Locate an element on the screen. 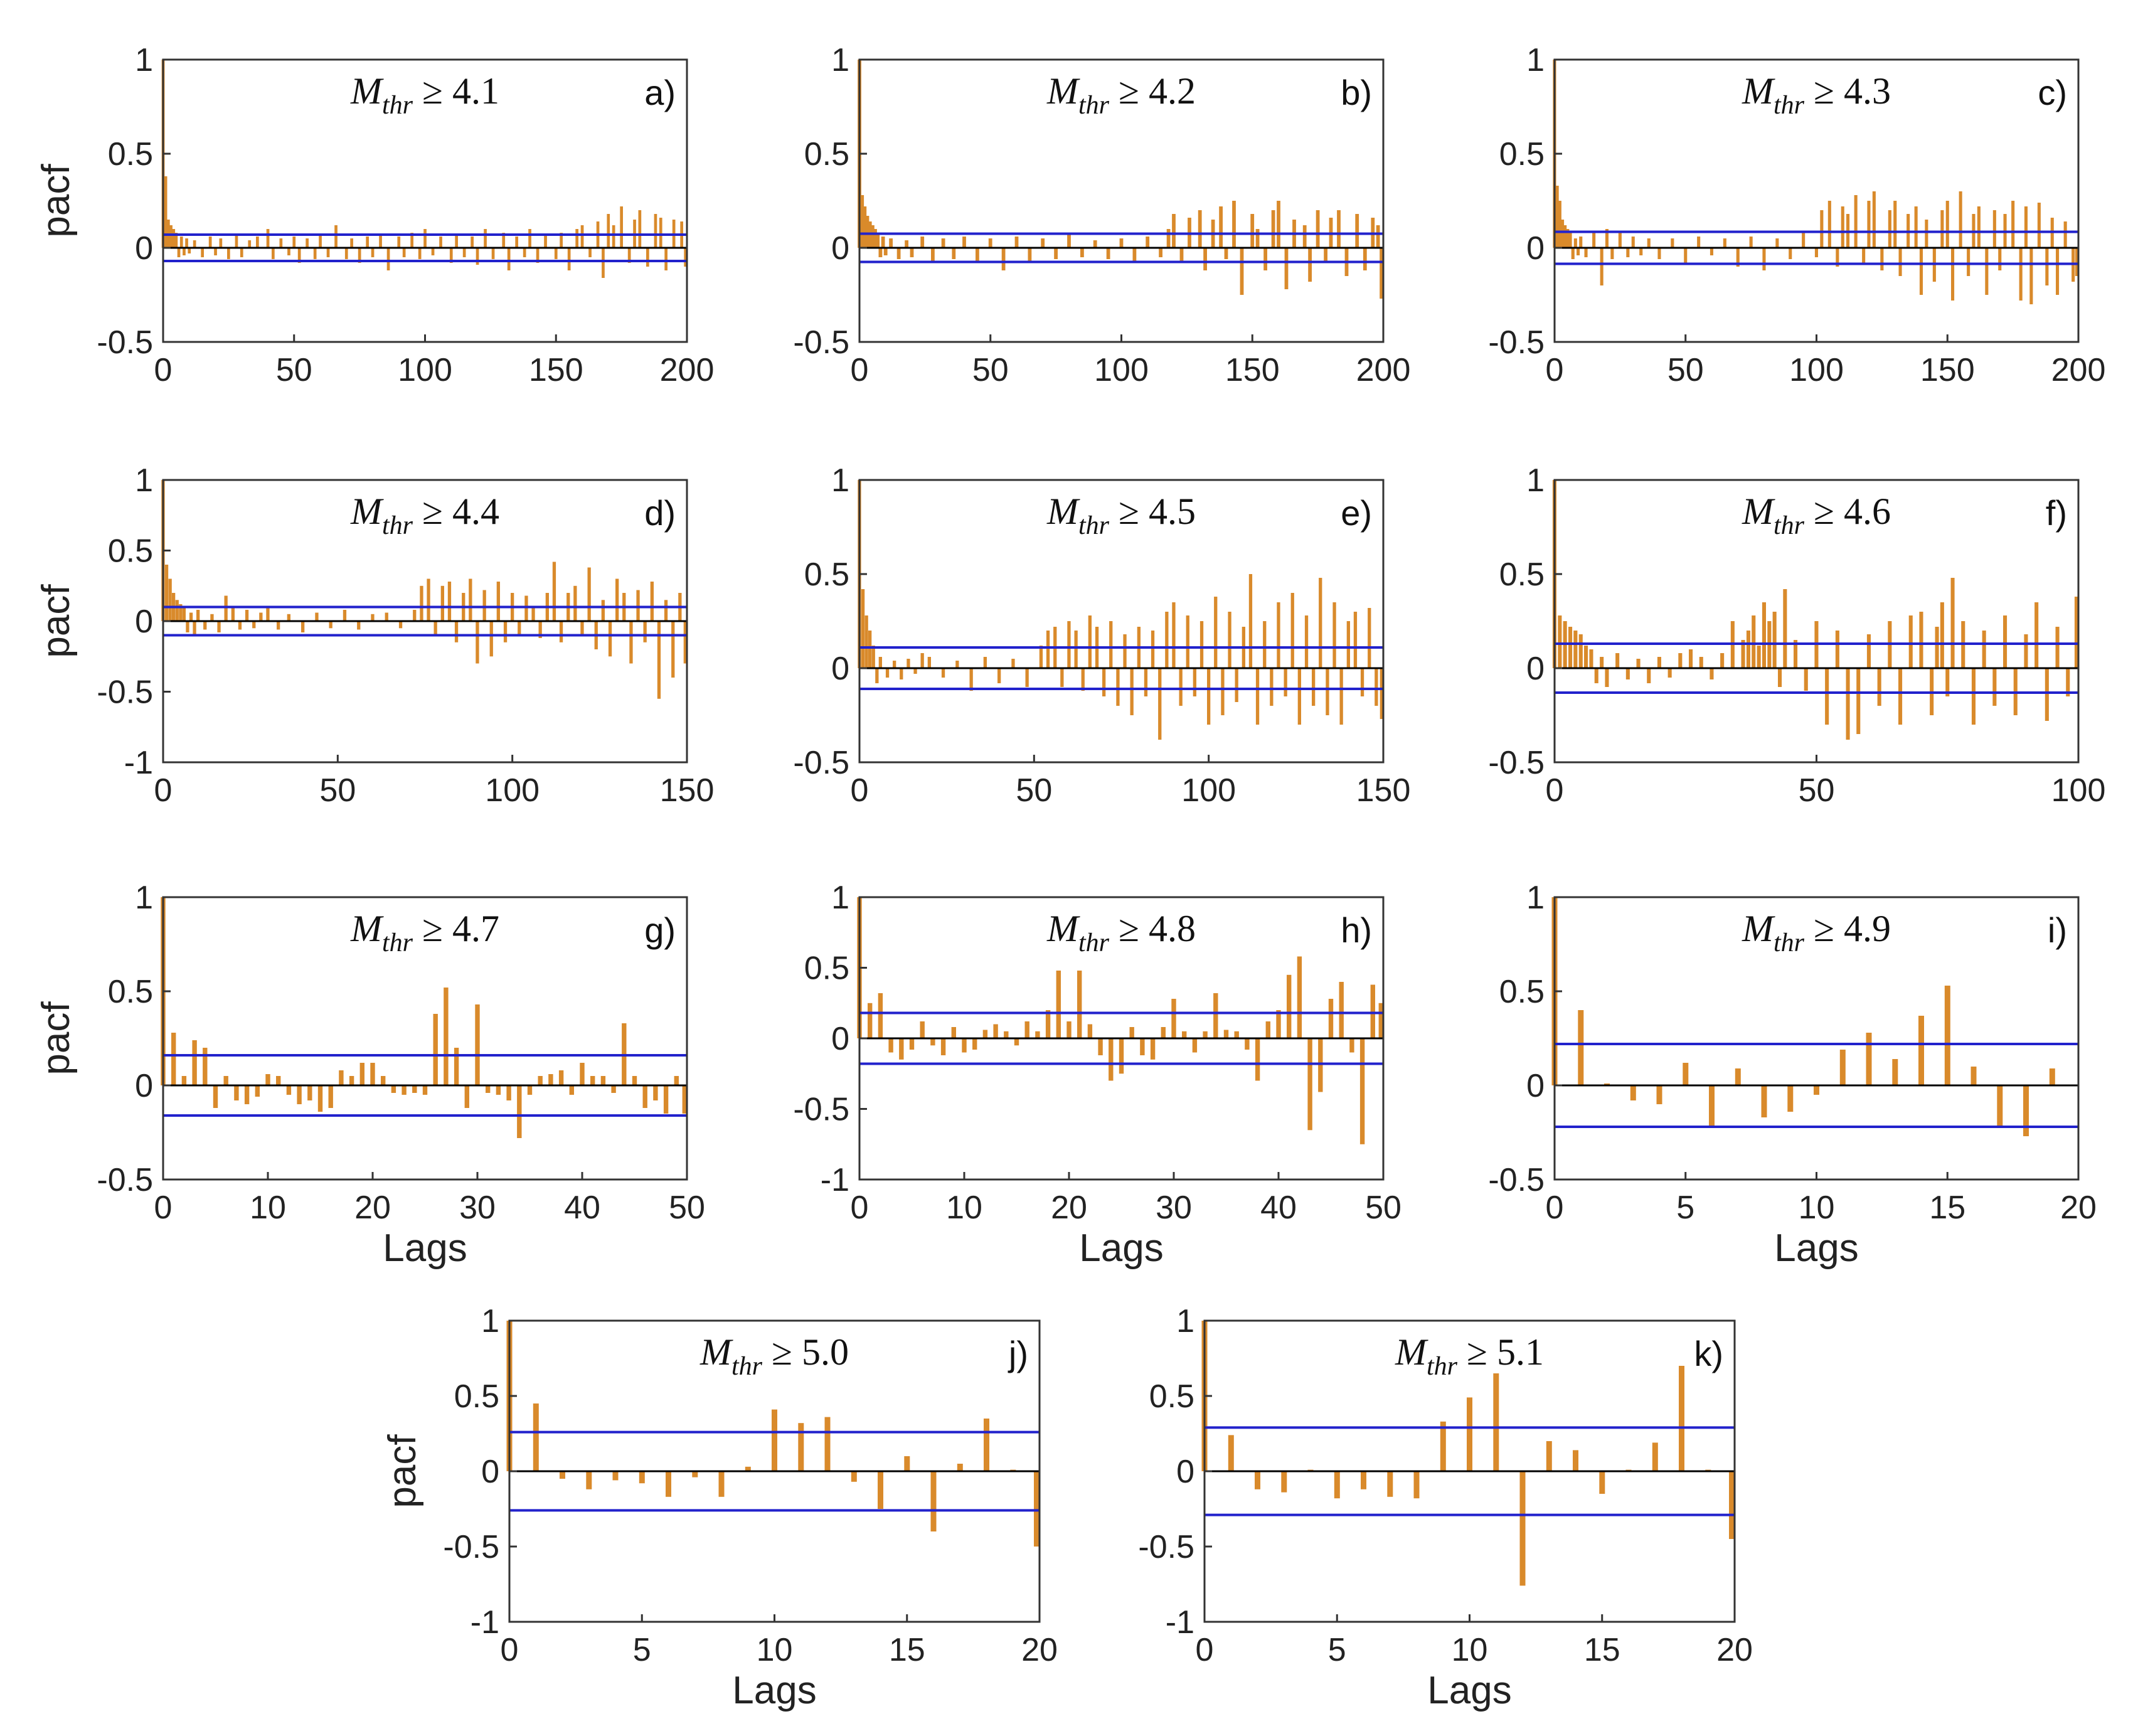  x-tick-label: 10 is located at coordinates (268, 1208).